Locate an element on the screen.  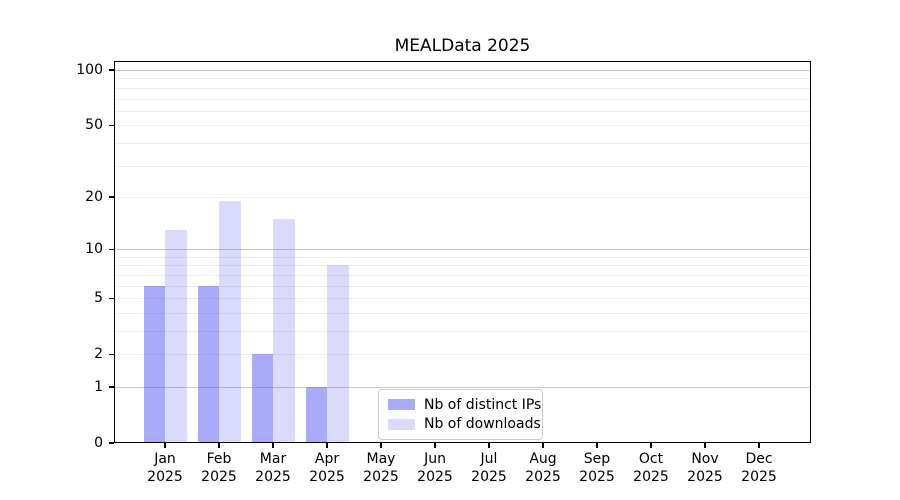
y-tick-label: 0 is located at coordinates (98, 443).